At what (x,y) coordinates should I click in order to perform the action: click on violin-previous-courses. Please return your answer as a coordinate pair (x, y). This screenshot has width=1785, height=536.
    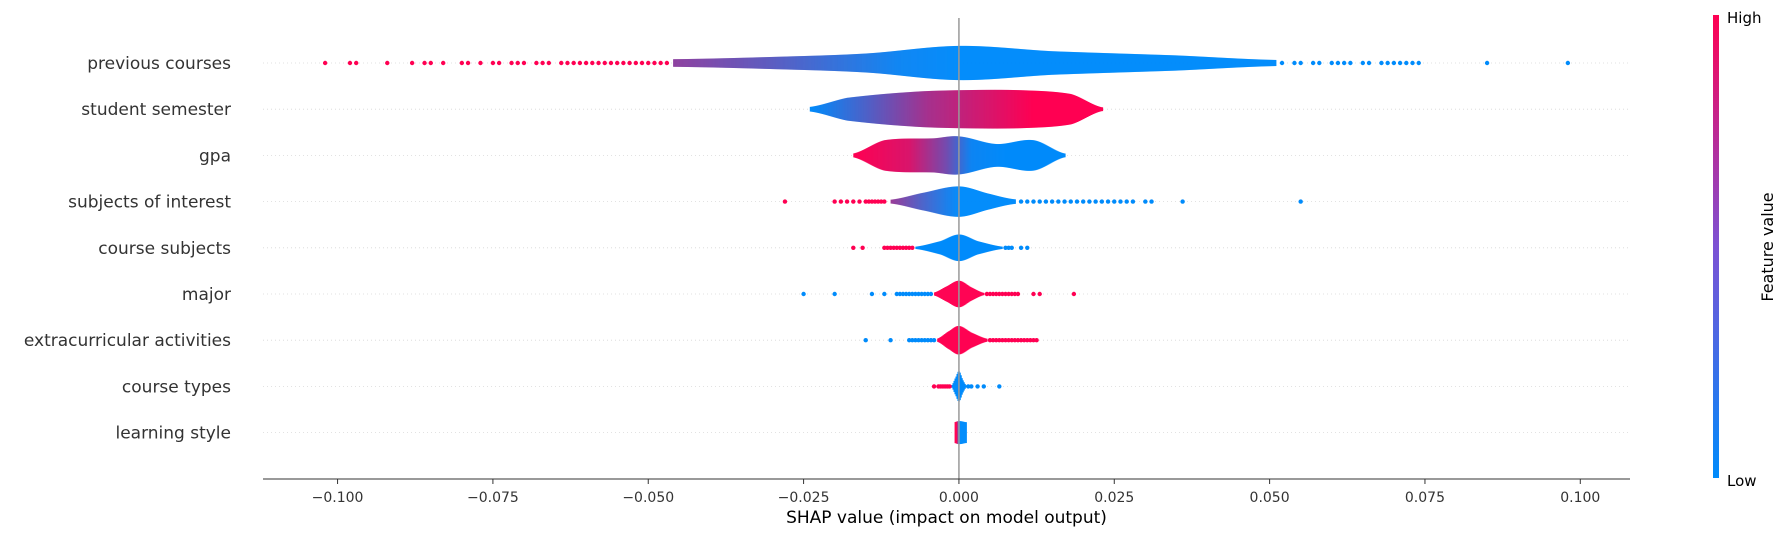
    Looking at the image, I should click on (975, 63).